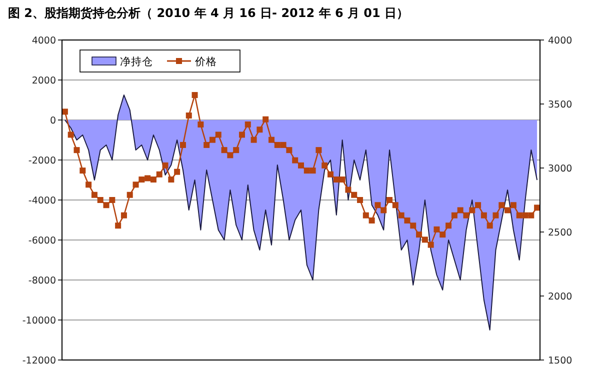  What do you see at coordinates (208, 13) in the screenshot?
I see `chart-title: 图 2、股指期货持仓分析（ 2010 年 4 月 16 日- 2012 年 6 月 01 日）` at bounding box center [208, 13].